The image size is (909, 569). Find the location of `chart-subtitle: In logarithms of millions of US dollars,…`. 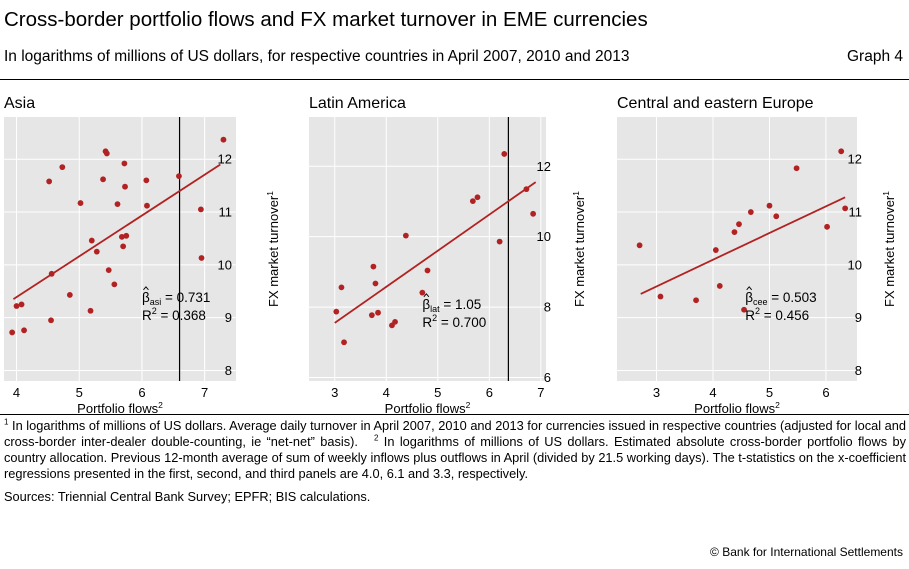

chart-subtitle: In logarithms of millions of US dollars,… is located at coordinates (317, 56).